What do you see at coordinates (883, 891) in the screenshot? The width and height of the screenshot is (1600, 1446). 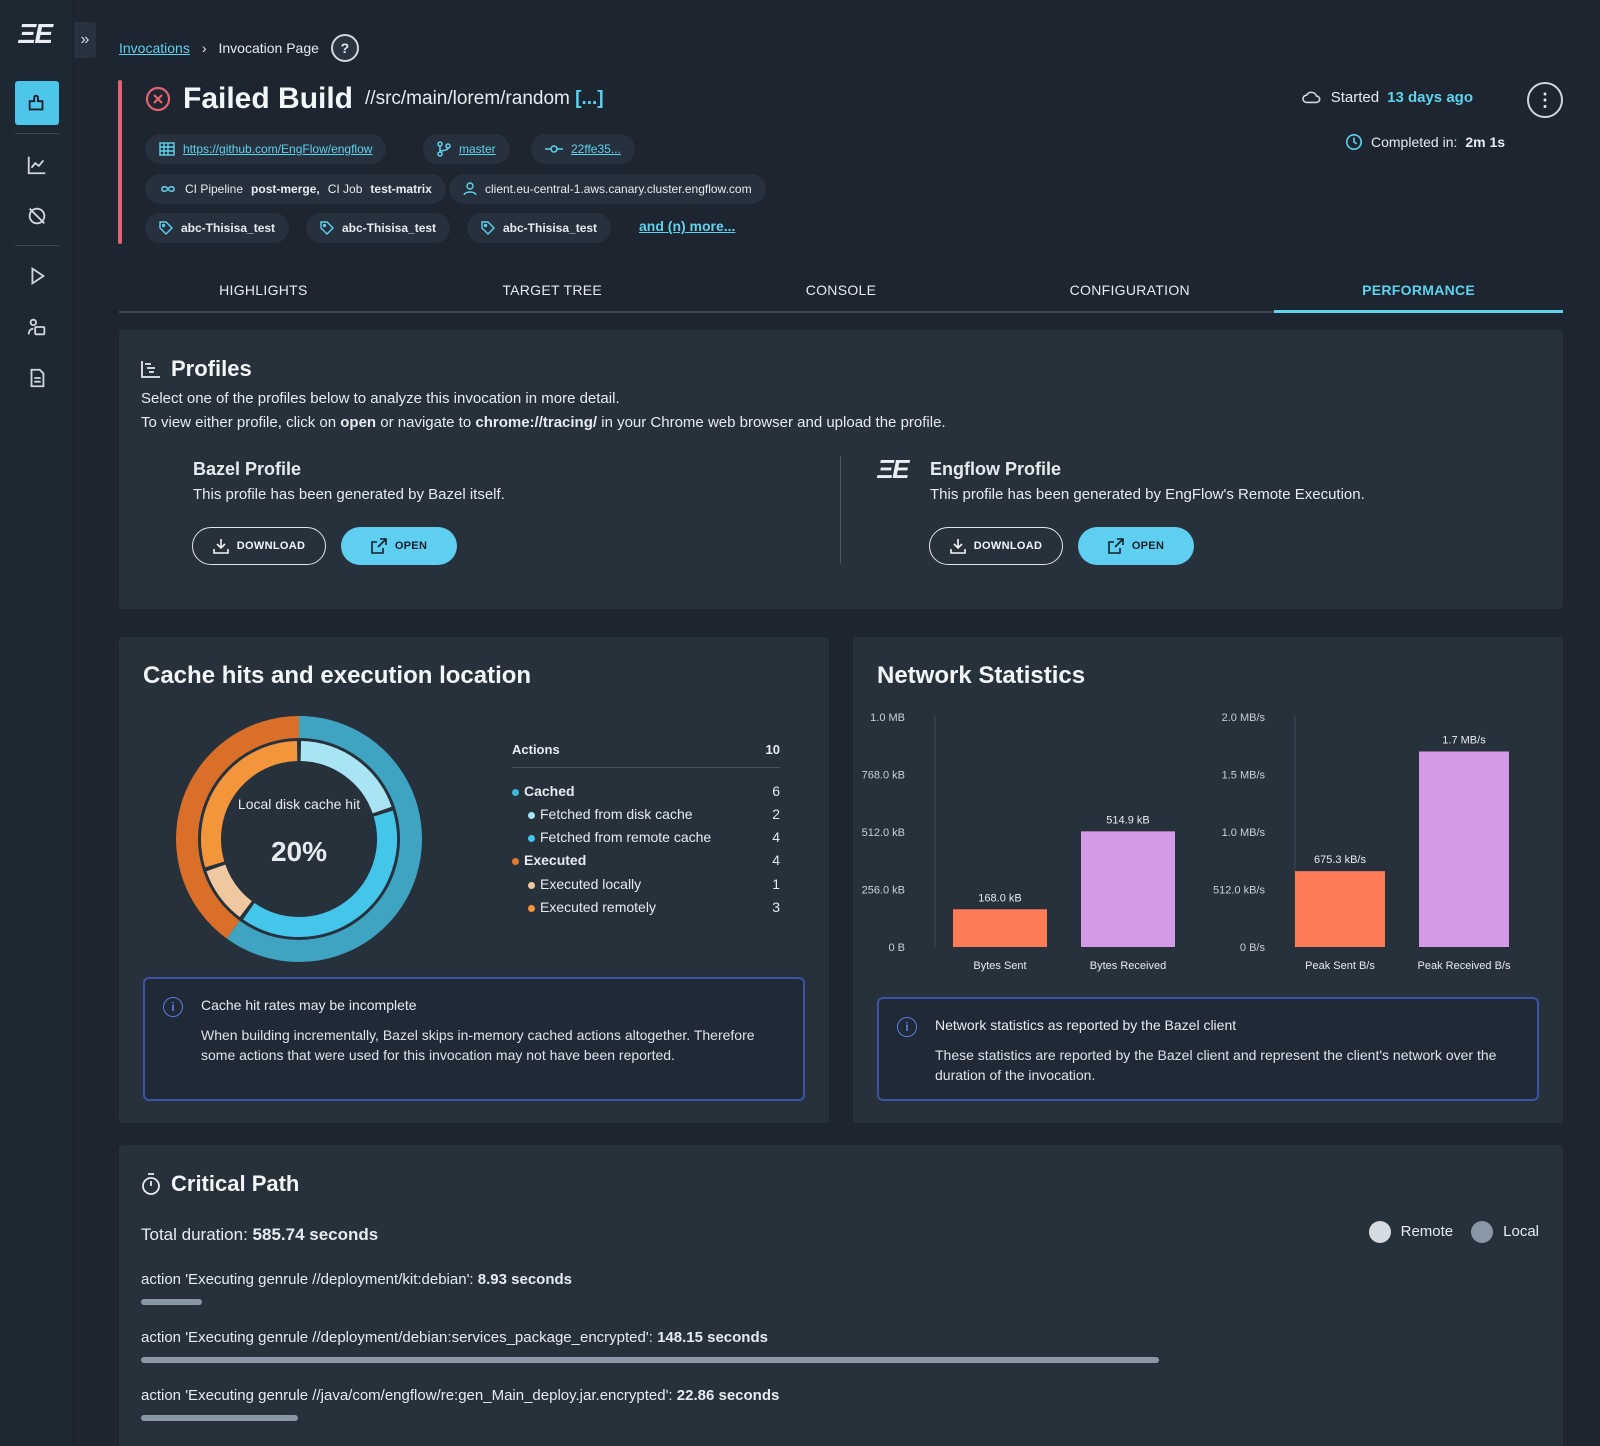 I see `y-tick-label: 256.0 kB` at bounding box center [883, 891].